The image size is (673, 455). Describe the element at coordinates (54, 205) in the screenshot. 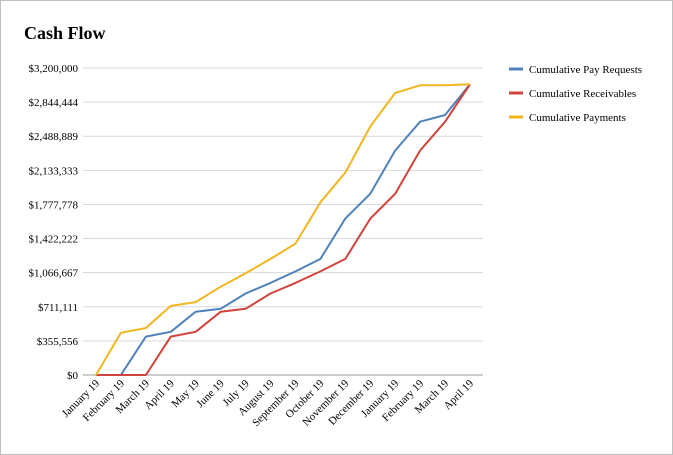

I see `y-tick-label: $1,777,778` at that location.